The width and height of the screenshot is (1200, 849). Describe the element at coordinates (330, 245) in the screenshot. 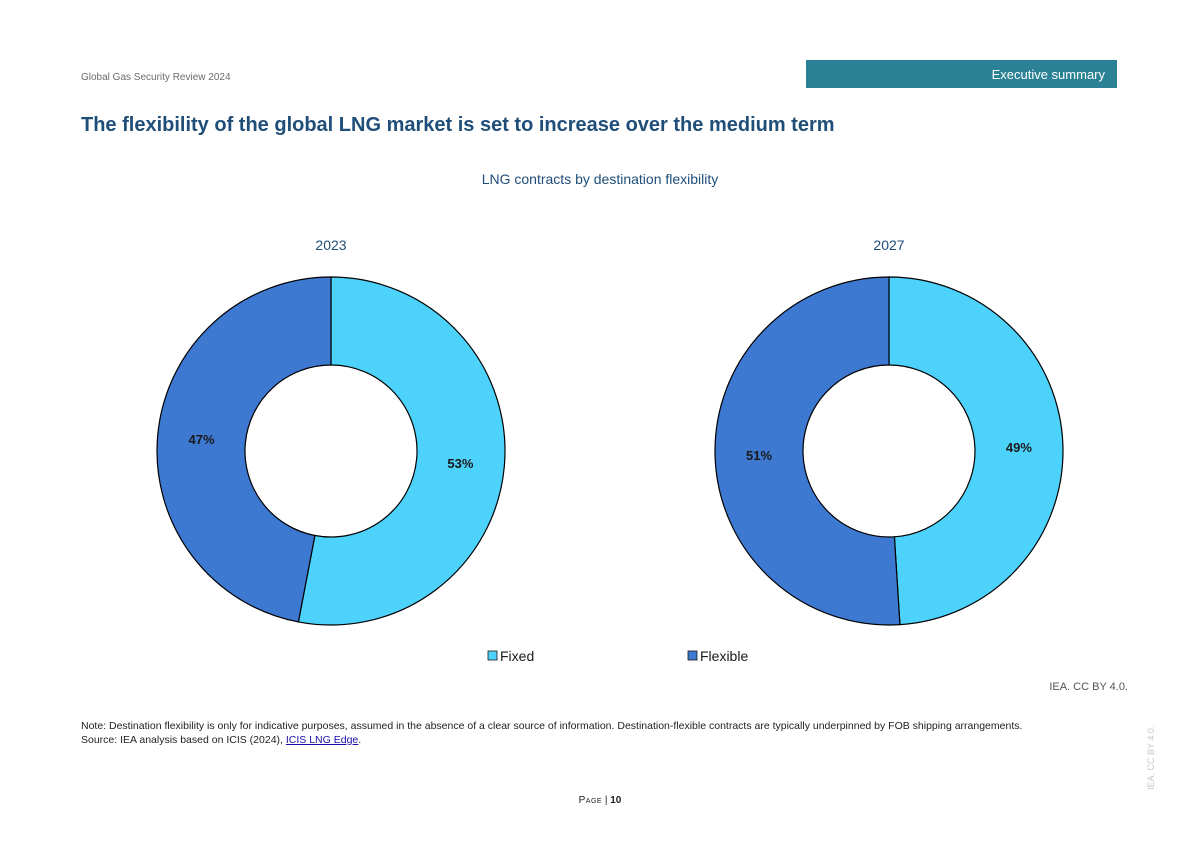

I see `donut-title: 2023` at that location.